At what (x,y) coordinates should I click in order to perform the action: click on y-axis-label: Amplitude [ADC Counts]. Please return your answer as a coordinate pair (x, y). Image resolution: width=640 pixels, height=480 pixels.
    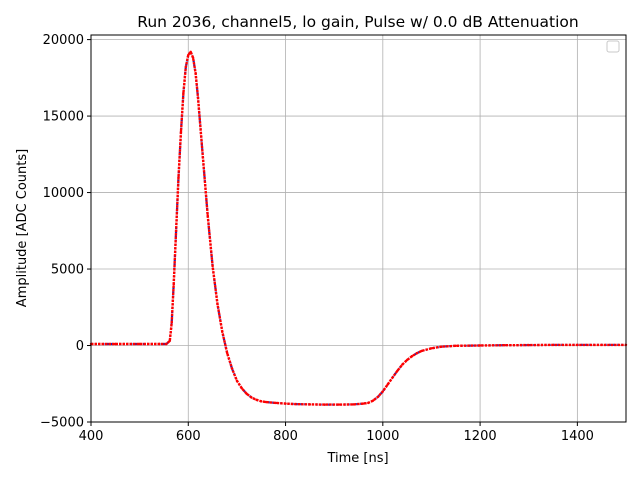
    Looking at the image, I should click on (22, 228).